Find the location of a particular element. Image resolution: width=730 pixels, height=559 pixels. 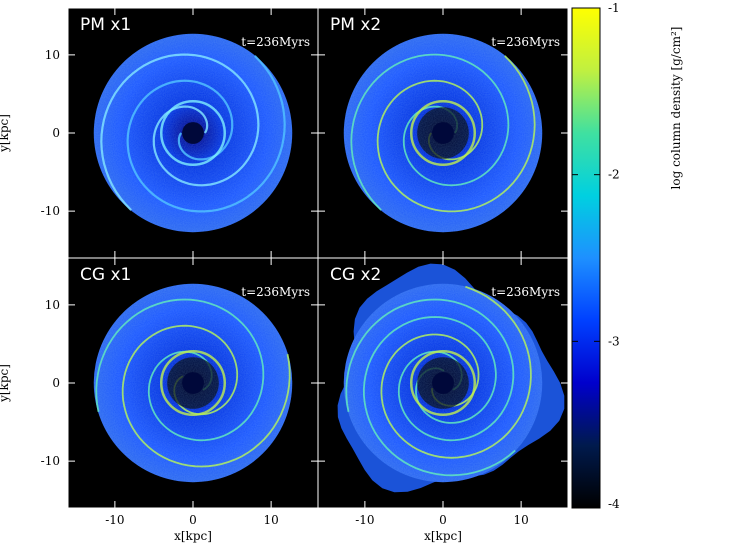

panel-title: CG x1 is located at coordinates (105, 275).